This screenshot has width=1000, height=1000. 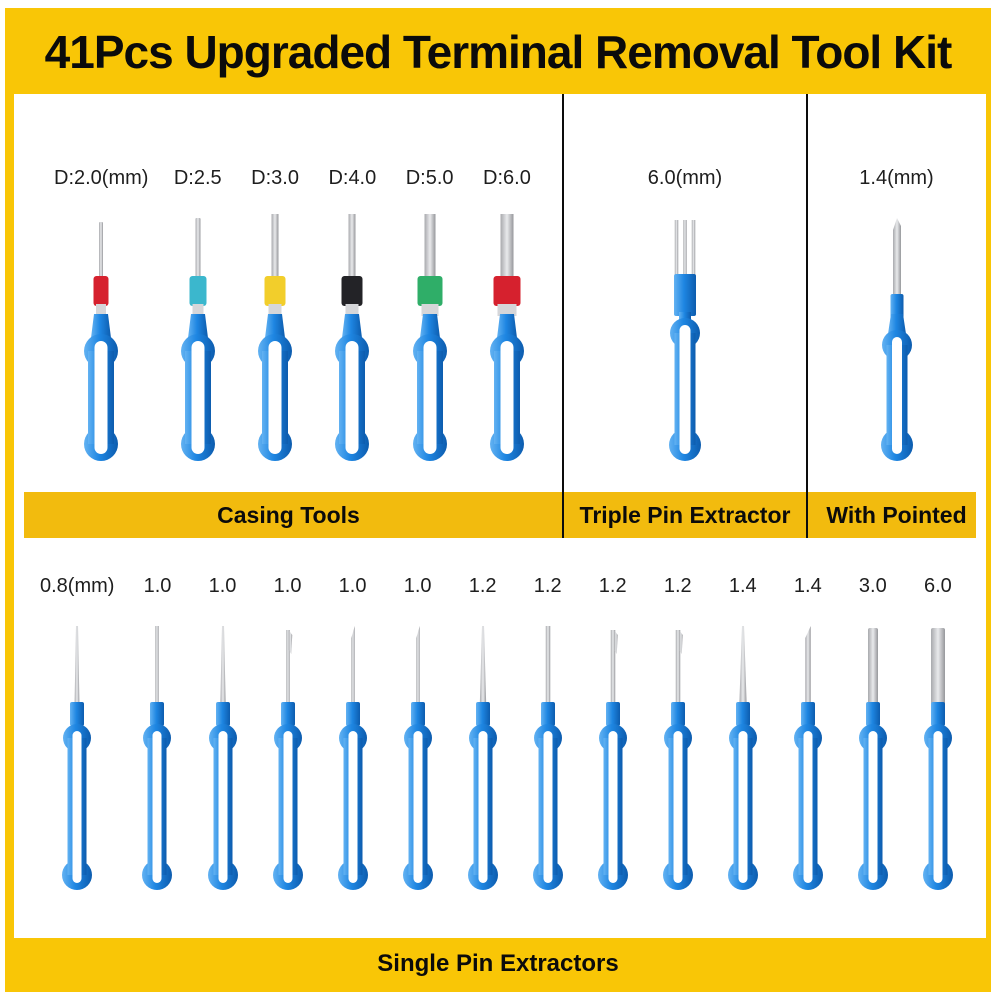 I want to click on tool-size-label: 6.0, so click(x=937, y=586).